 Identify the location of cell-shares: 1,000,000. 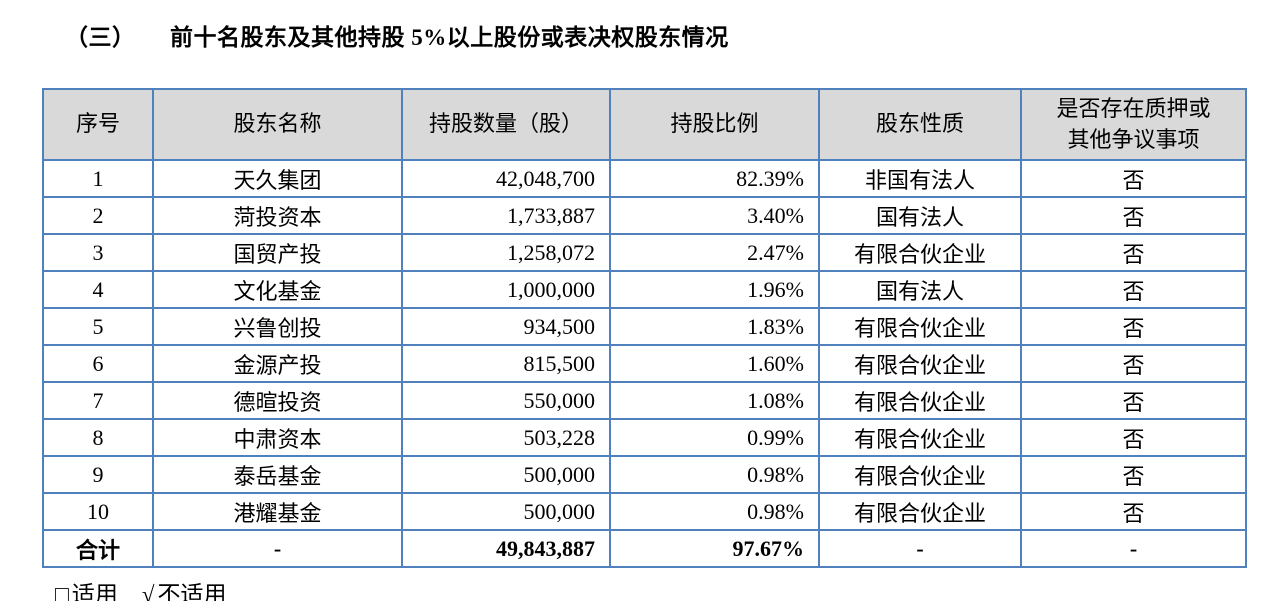
(506, 289).